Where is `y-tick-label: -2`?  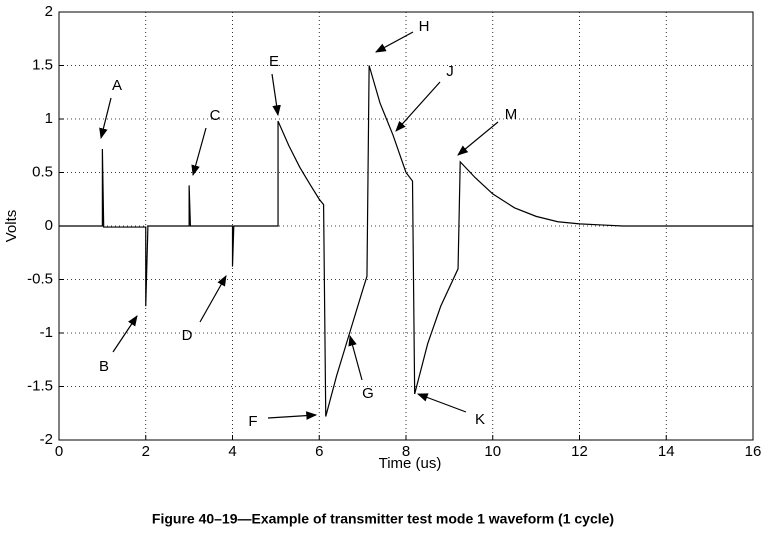 y-tick-label: -2 is located at coordinates (46, 439).